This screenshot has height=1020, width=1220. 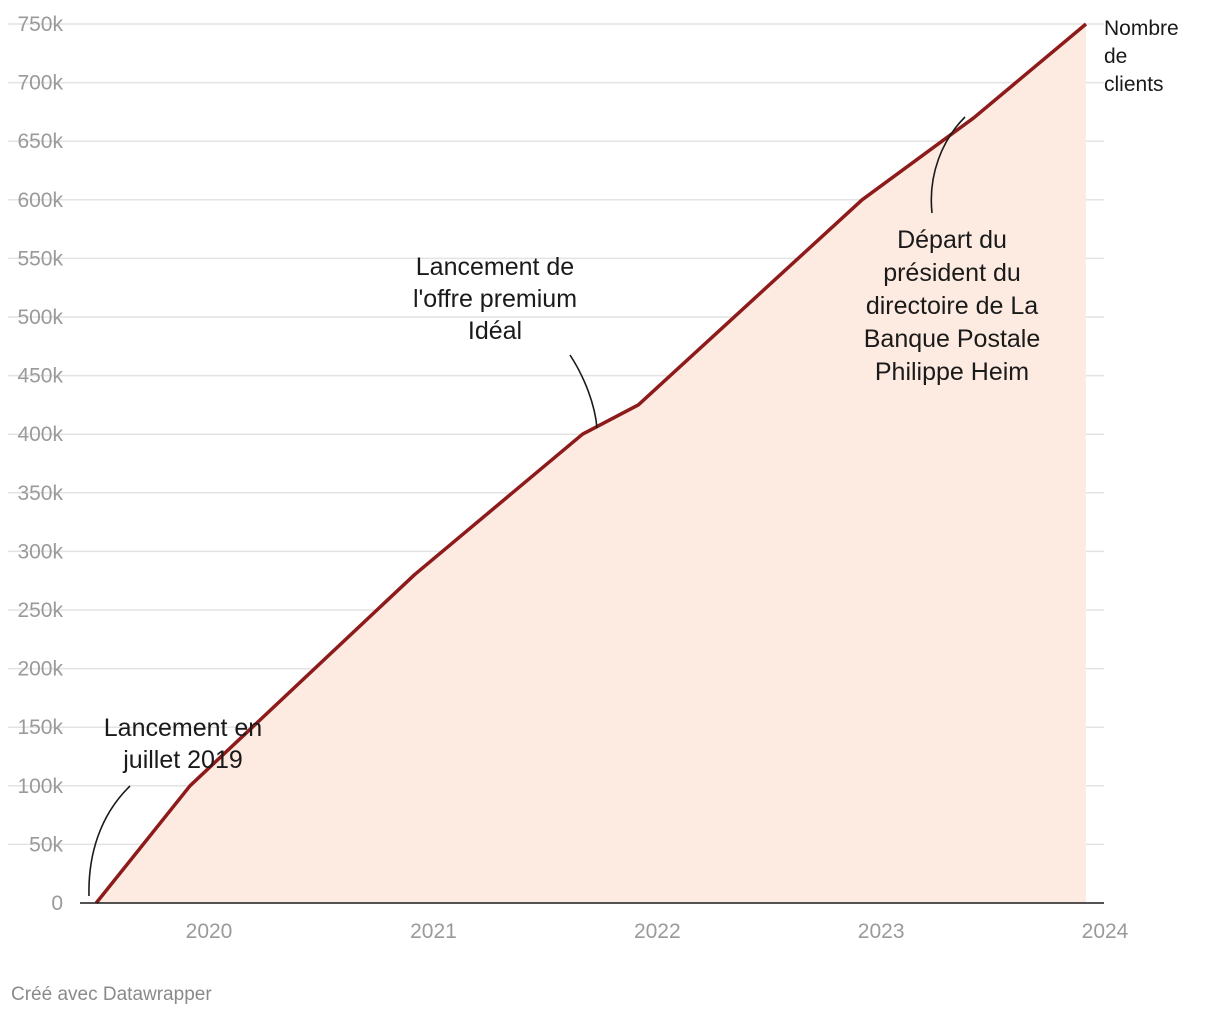 What do you see at coordinates (952, 339) in the screenshot?
I see `annotation-line: Banque Postale` at bounding box center [952, 339].